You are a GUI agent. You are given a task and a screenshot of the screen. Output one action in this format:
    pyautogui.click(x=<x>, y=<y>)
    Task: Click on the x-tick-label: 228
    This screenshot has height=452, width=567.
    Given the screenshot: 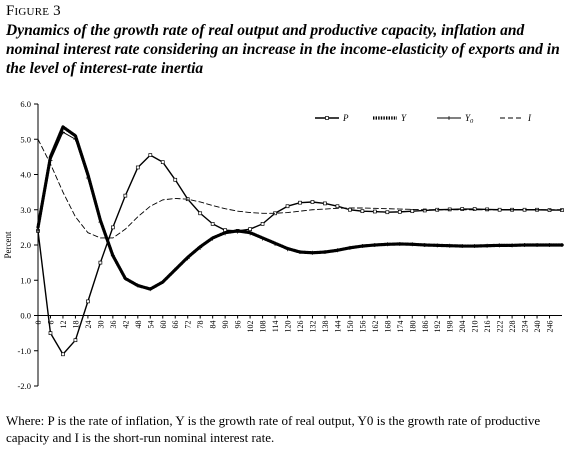 What is the action you would take?
    pyautogui.click(x=512, y=327)
    